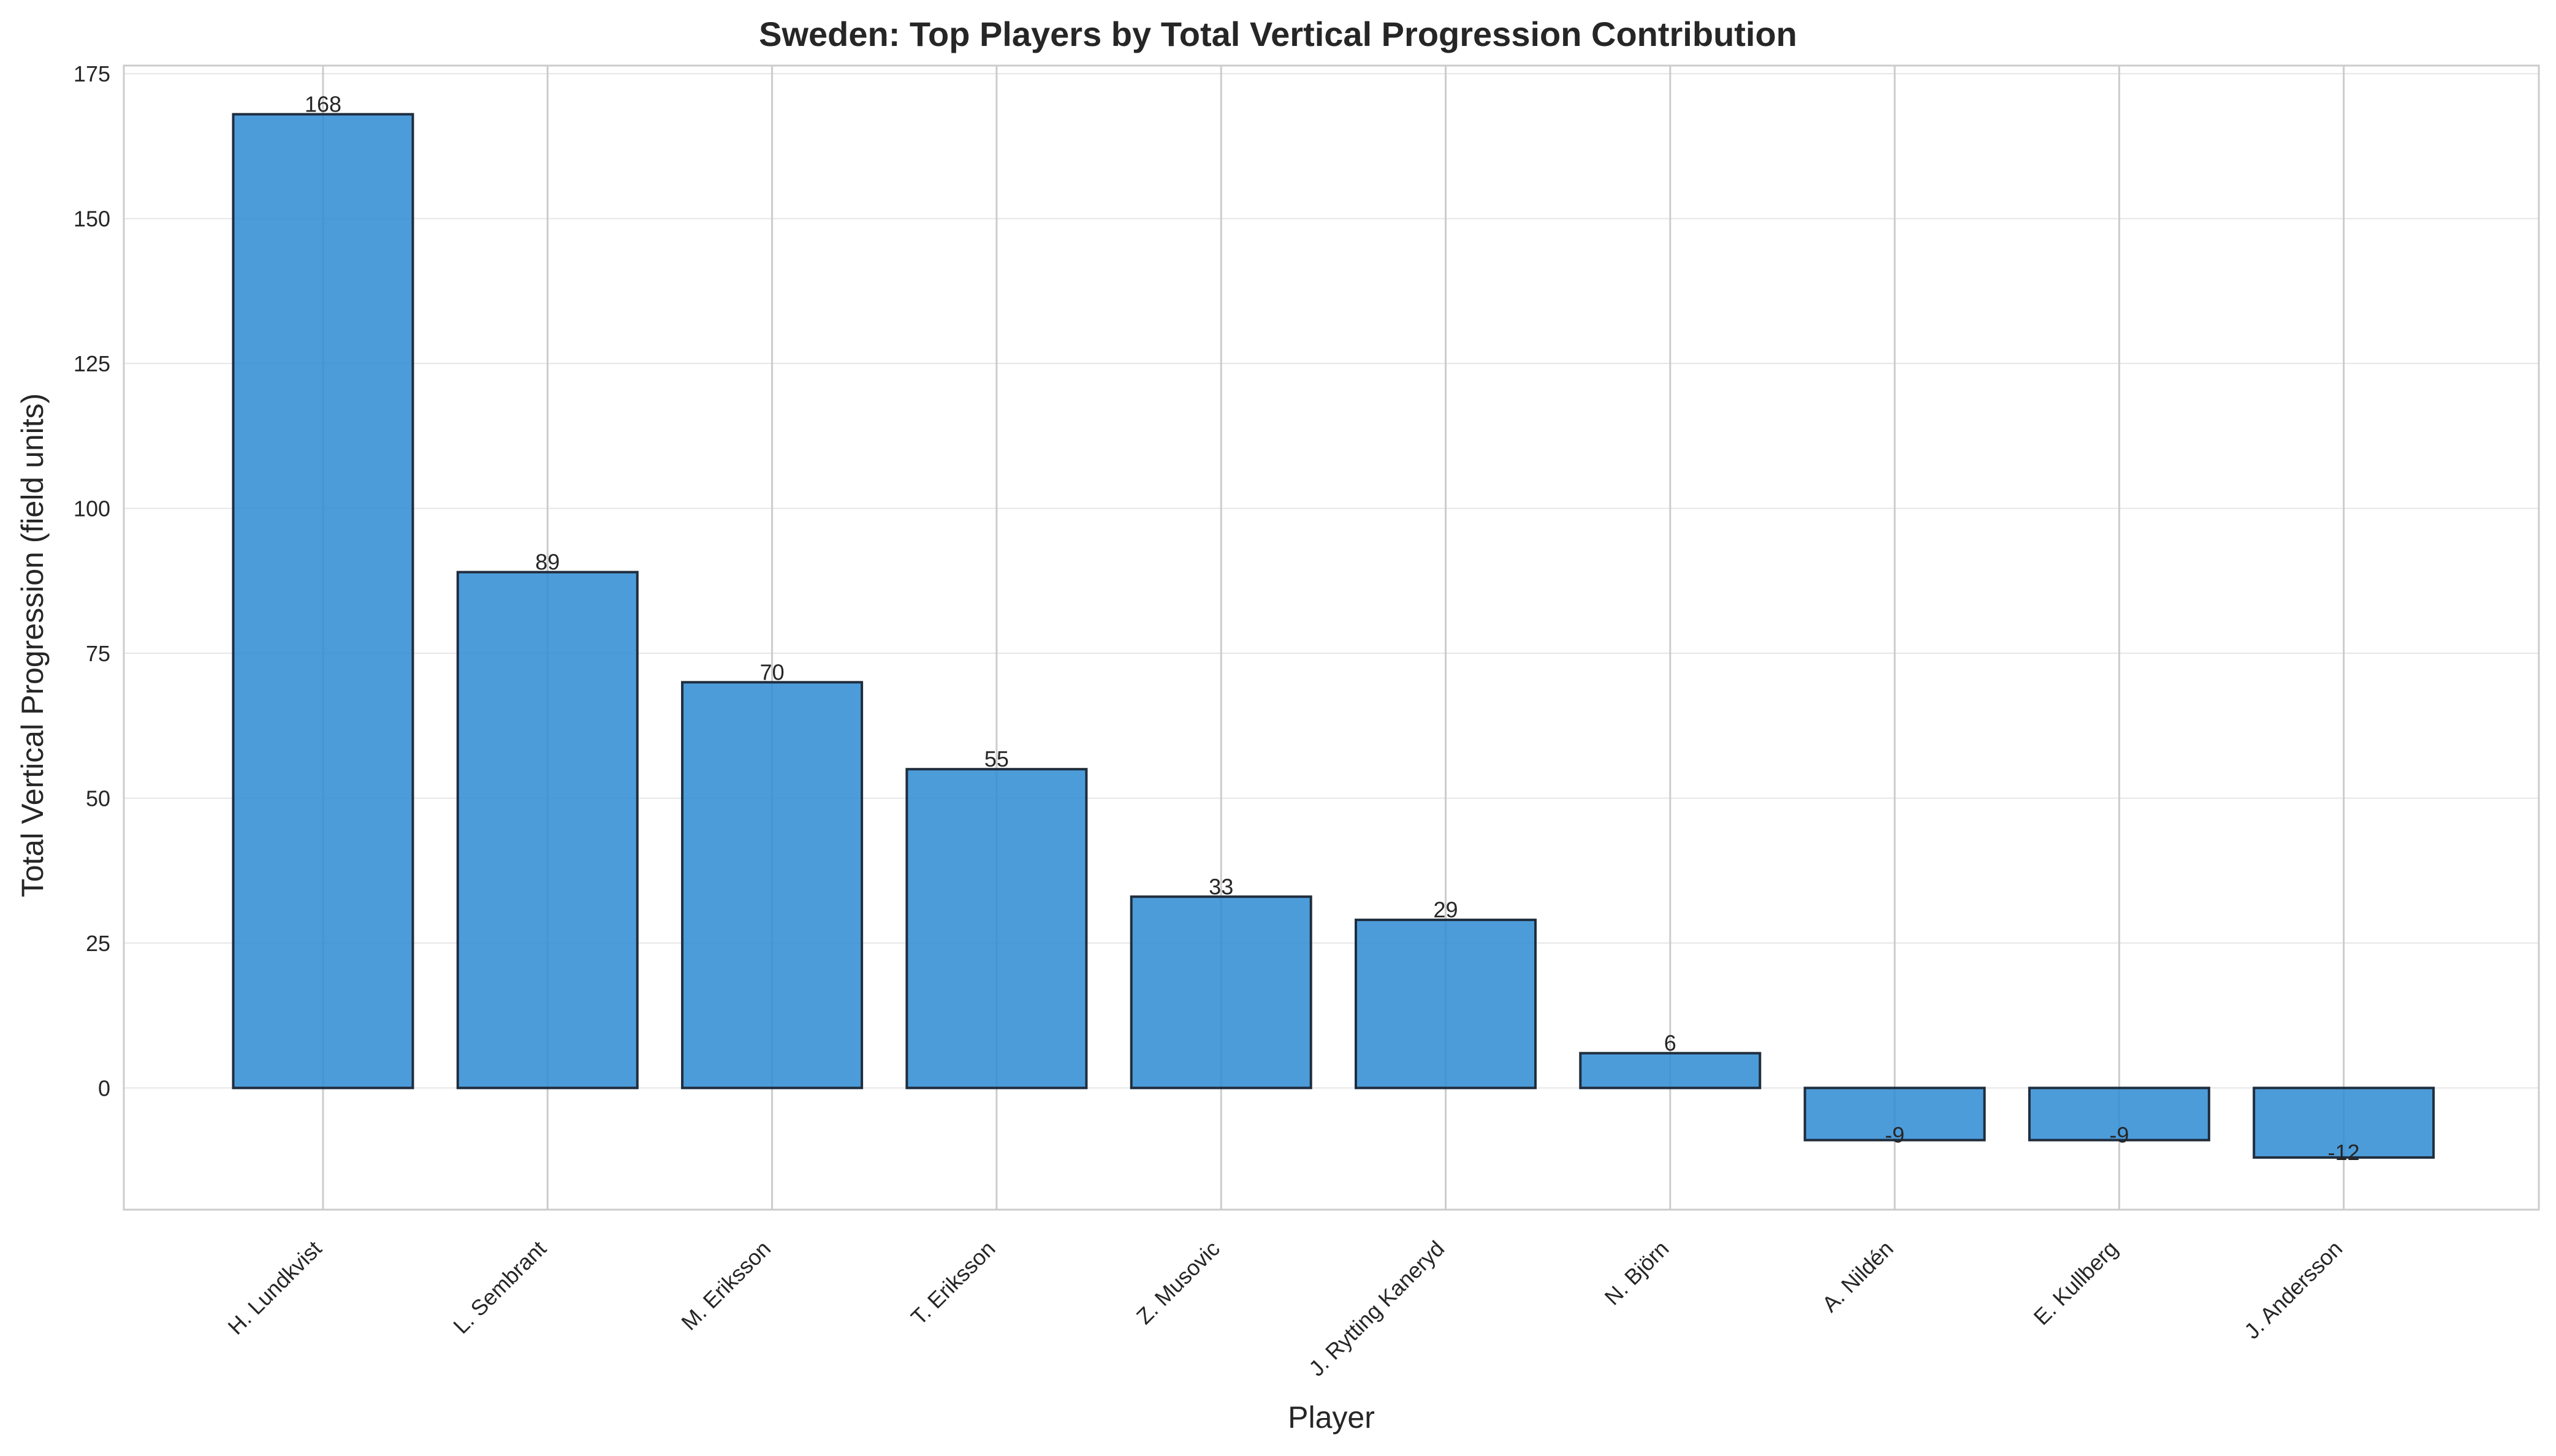 The image size is (2556, 1456). I want to click on x-tick-label: N. Björn, so click(1637, 1273).